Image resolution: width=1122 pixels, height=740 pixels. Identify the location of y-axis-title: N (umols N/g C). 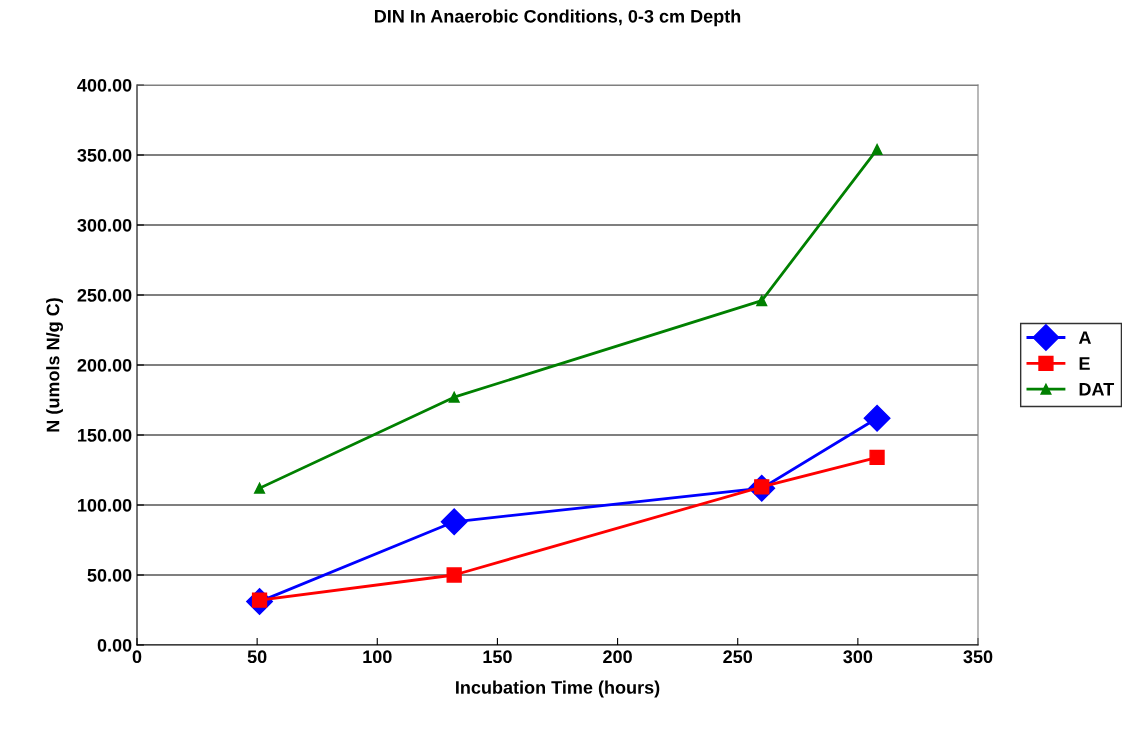
(55, 365).